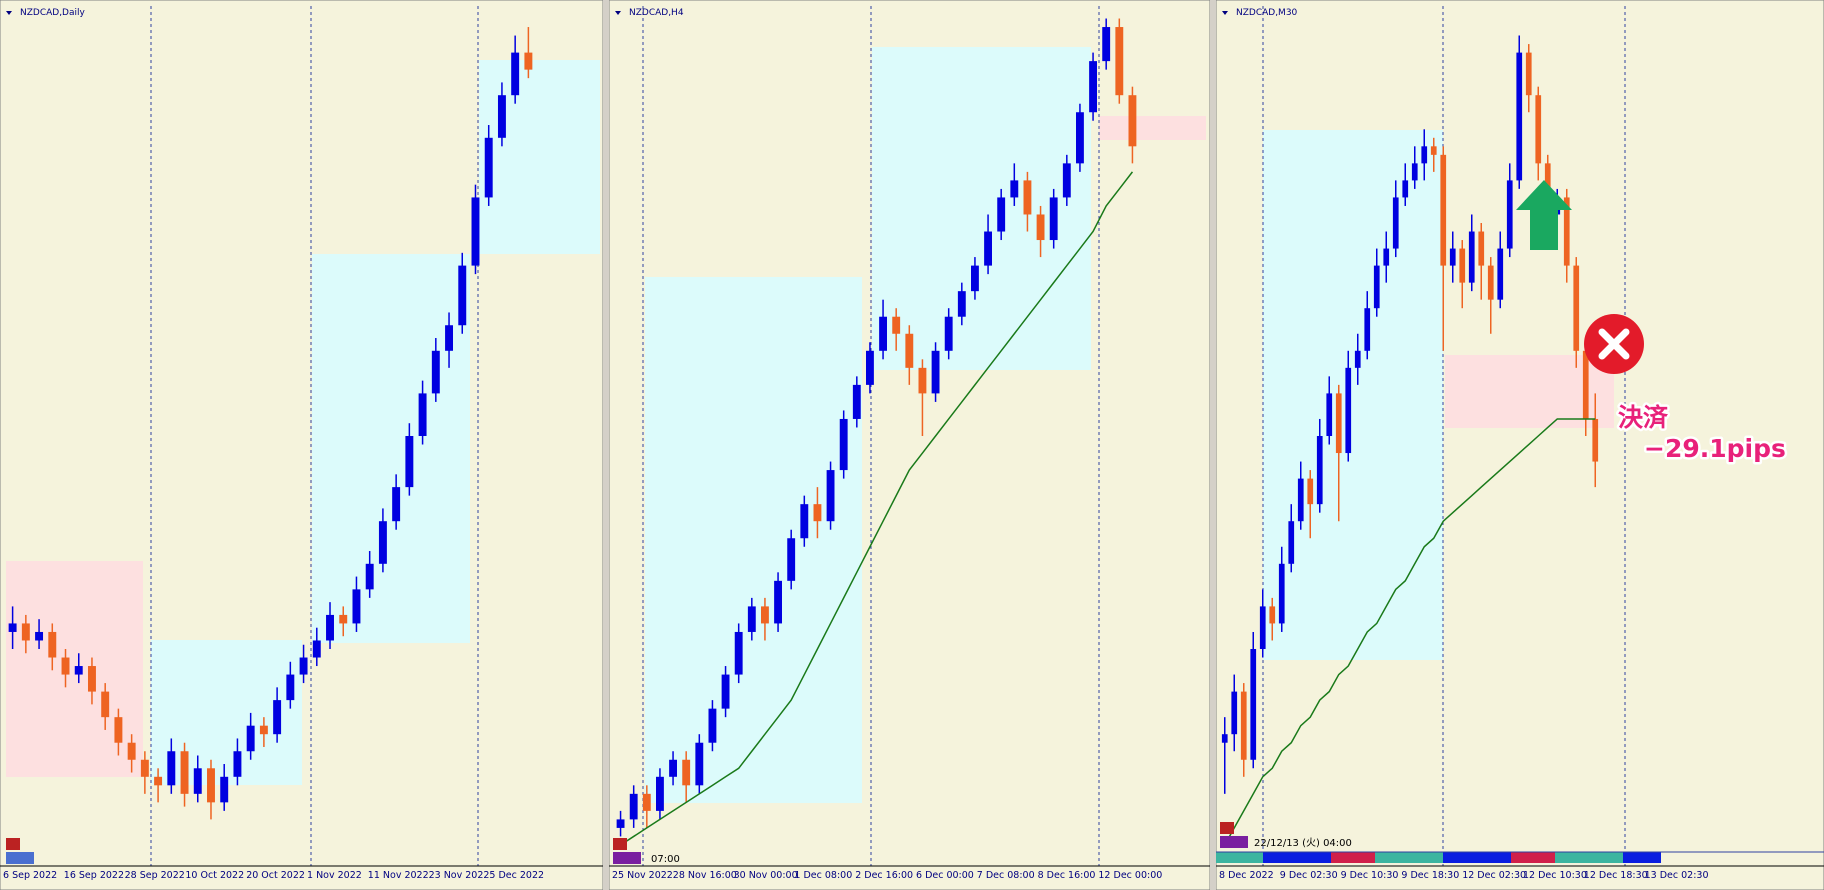 The image size is (1824, 890). What do you see at coordinates (1616, 875) in the screenshot?
I see `x-tick-label: 12 Dec 18:30` at bounding box center [1616, 875].